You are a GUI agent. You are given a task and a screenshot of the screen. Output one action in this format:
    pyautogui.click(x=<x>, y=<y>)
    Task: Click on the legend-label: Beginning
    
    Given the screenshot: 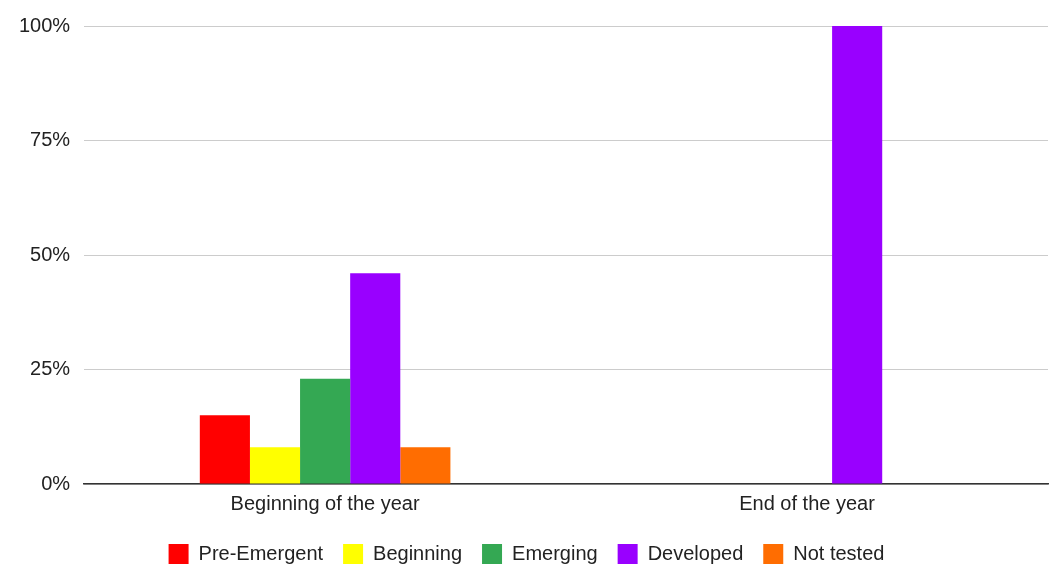 What is the action you would take?
    pyautogui.click(x=418, y=552)
    